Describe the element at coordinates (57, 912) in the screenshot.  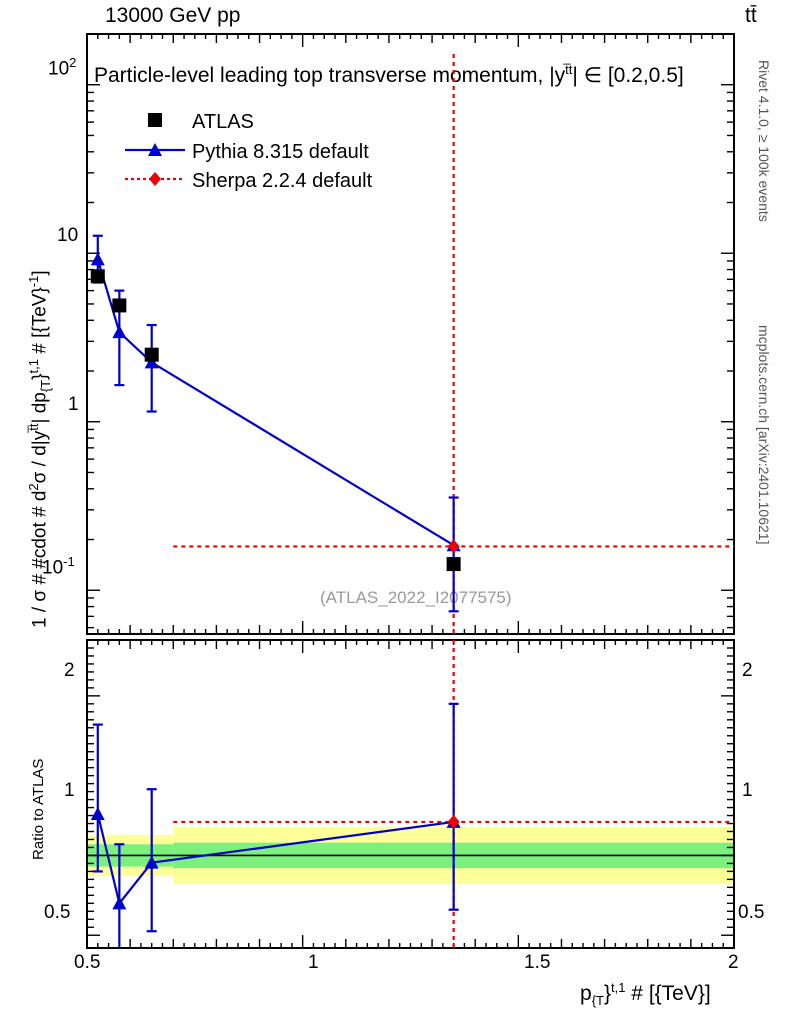
I see `ratio-ytick-0.5-left: 0.5` at that location.